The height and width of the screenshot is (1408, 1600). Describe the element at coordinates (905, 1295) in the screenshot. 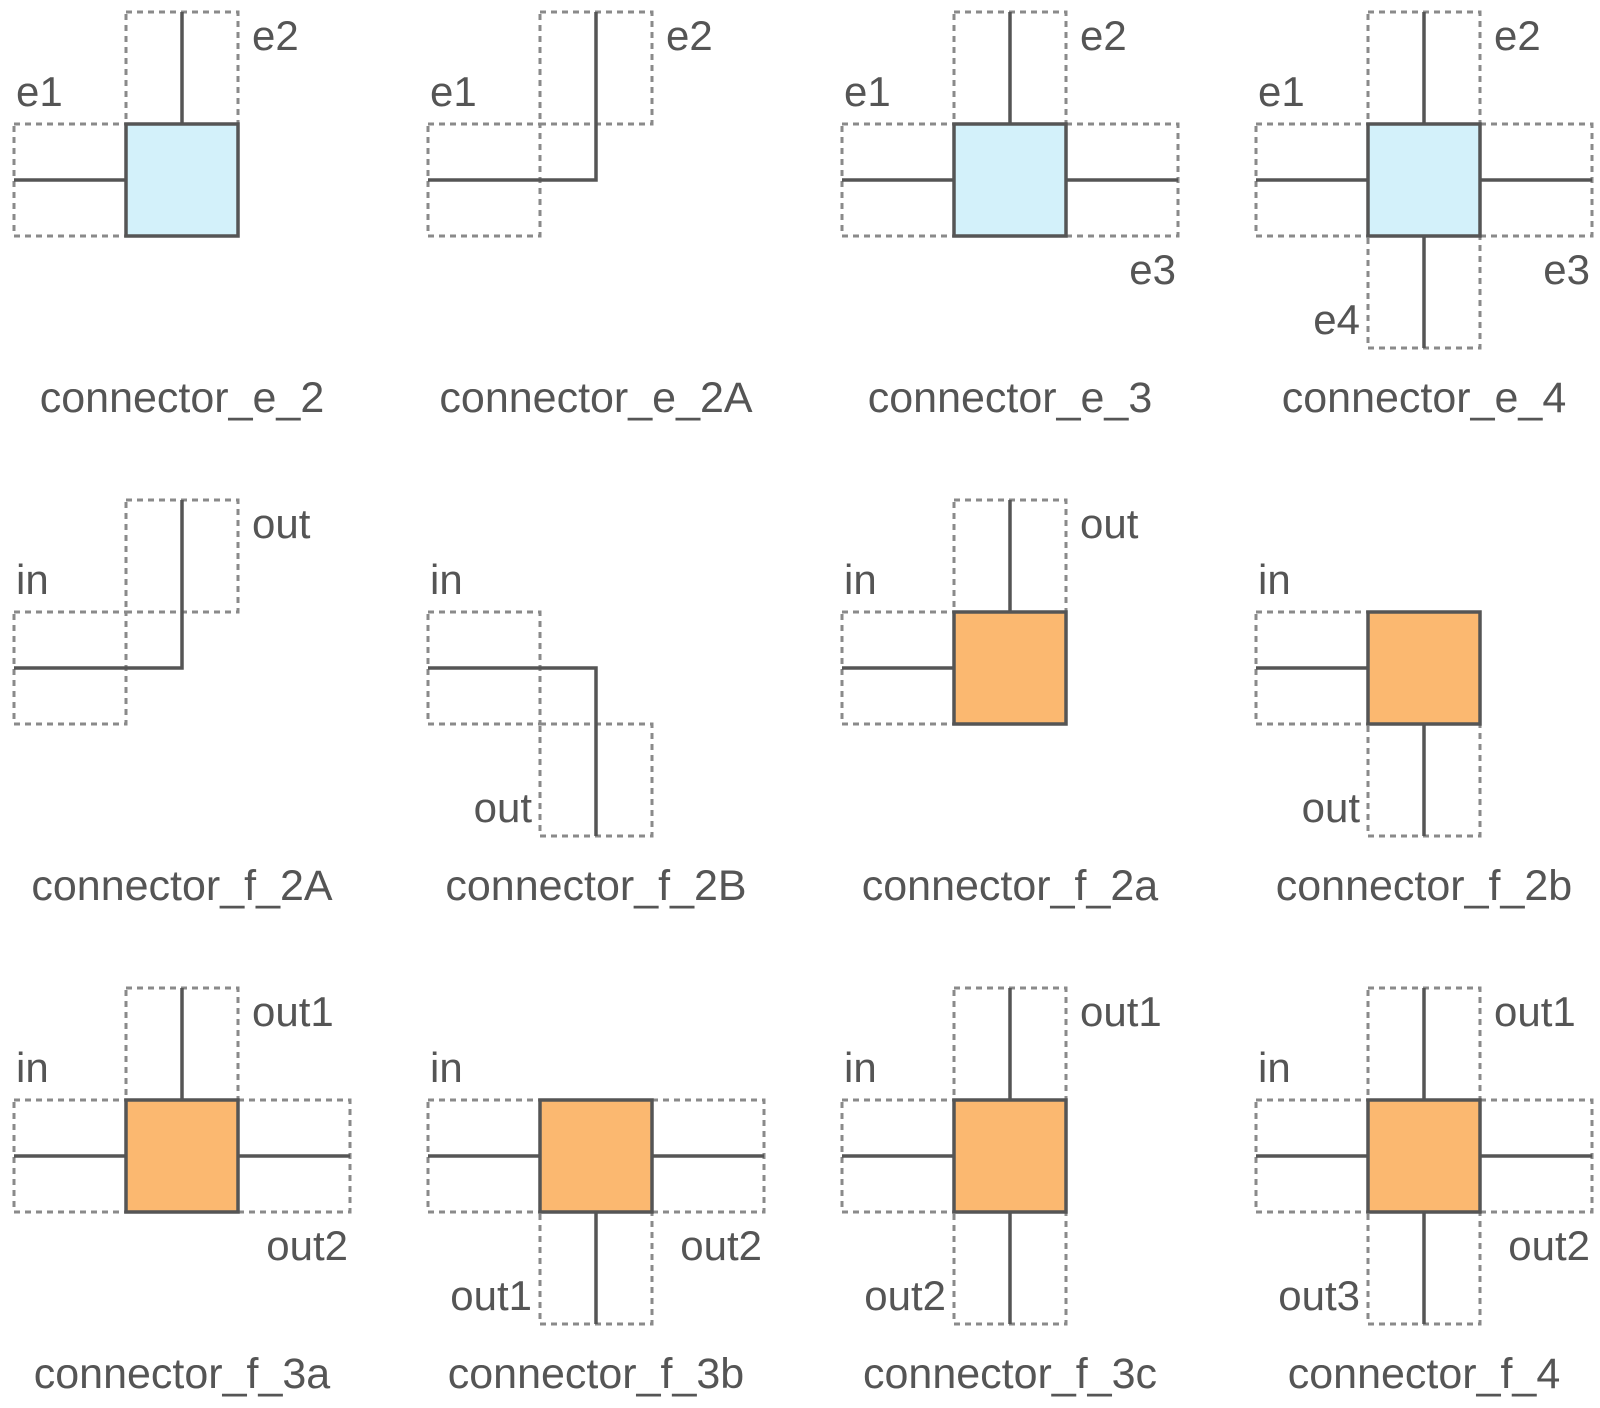

I see `port-label-bottom: out2` at that location.